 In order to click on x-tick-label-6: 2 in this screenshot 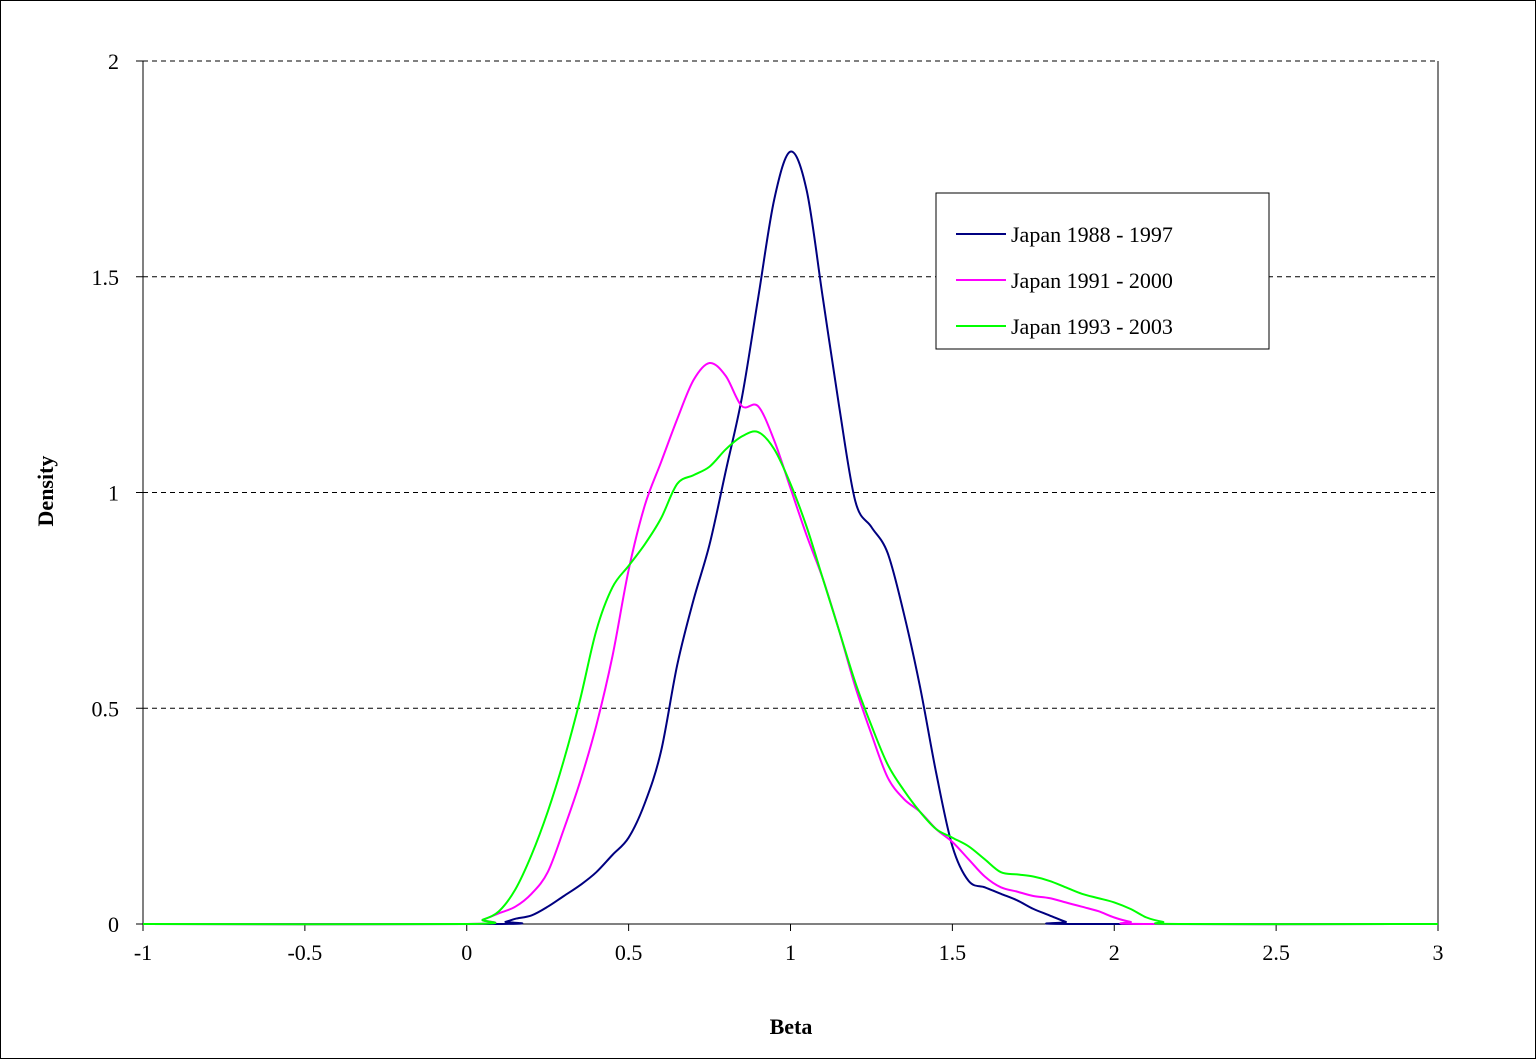, I will do `click(1114, 952)`.